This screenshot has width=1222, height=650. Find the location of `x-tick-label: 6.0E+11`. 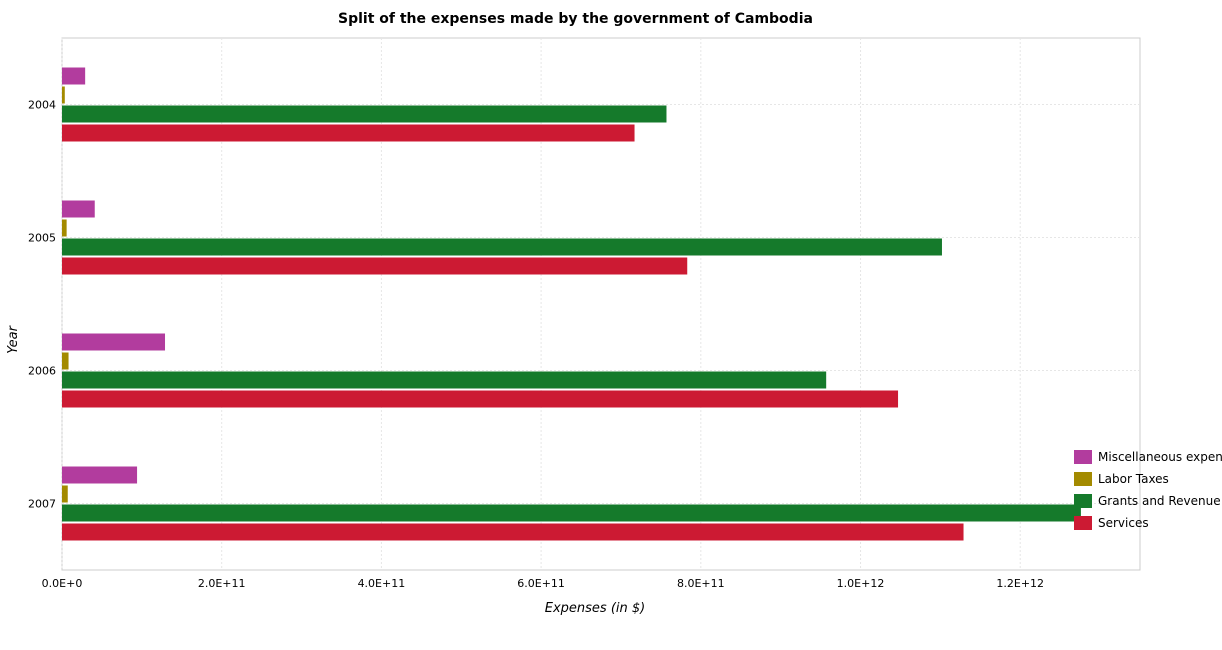

x-tick-label: 6.0E+11 is located at coordinates (541, 583).